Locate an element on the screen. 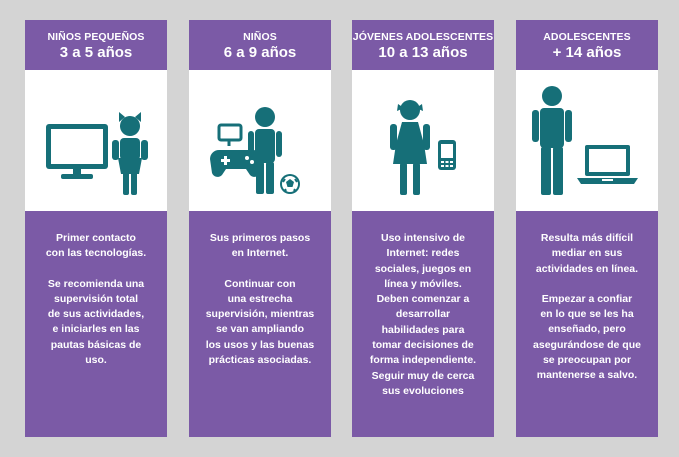  description-line: mediar en sus is located at coordinates (587, 253).